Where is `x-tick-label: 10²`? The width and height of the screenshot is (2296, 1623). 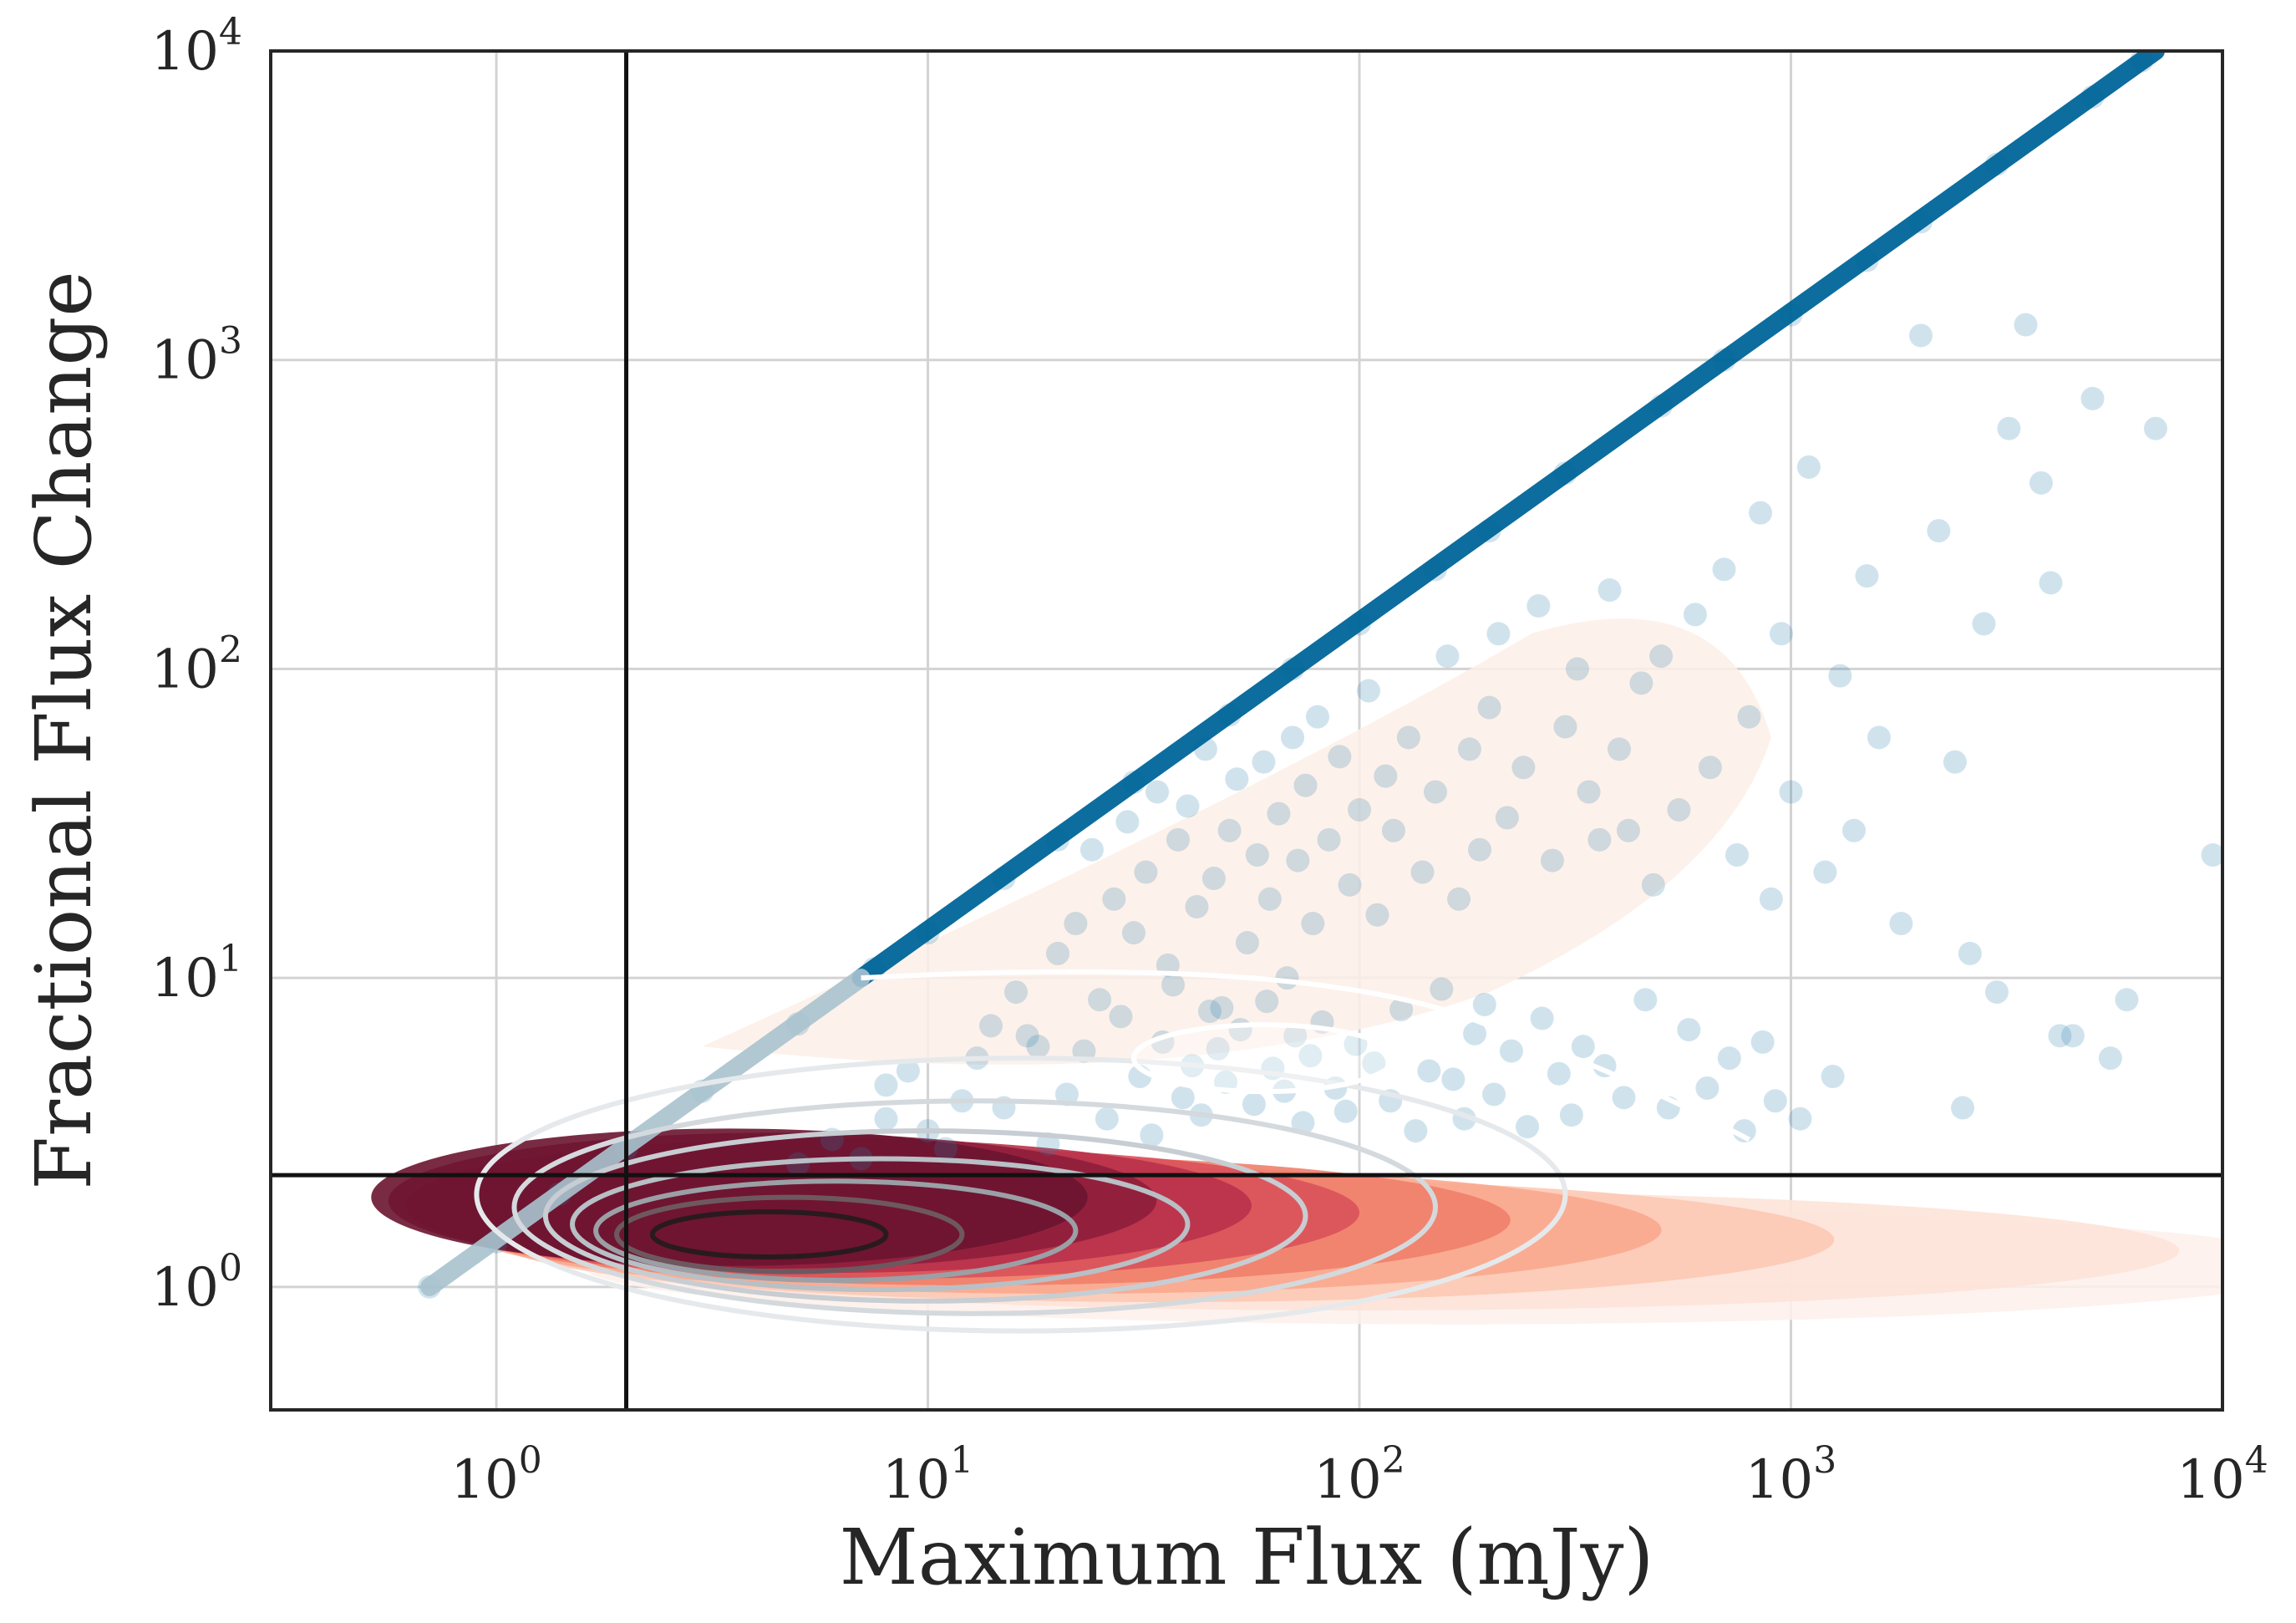 x-tick-label: 10² is located at coordinates (1359, 1475).